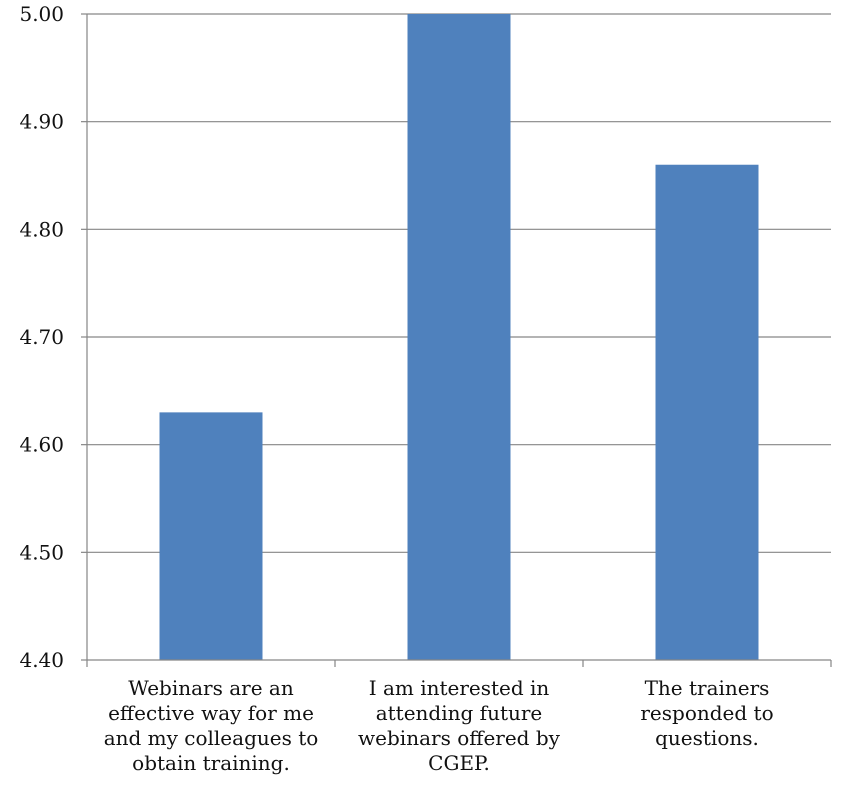 This screenshot has height=803, width=846. I want to click on x-category-label-line: effective way for me, so click(211, 713).